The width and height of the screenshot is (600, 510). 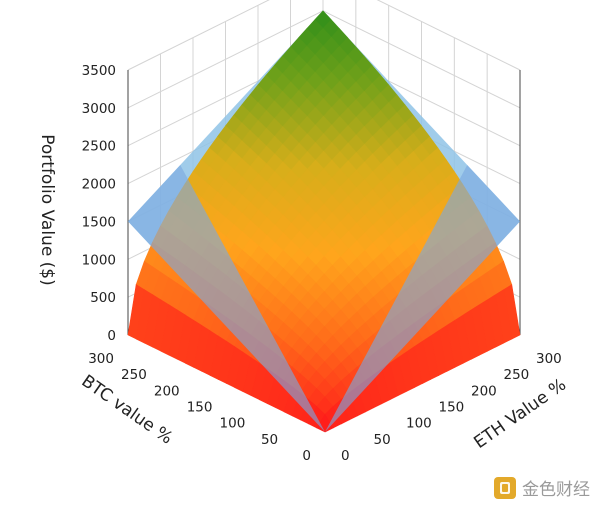 I want to click on y-tick-label: 0, so click(x=345, y=456).